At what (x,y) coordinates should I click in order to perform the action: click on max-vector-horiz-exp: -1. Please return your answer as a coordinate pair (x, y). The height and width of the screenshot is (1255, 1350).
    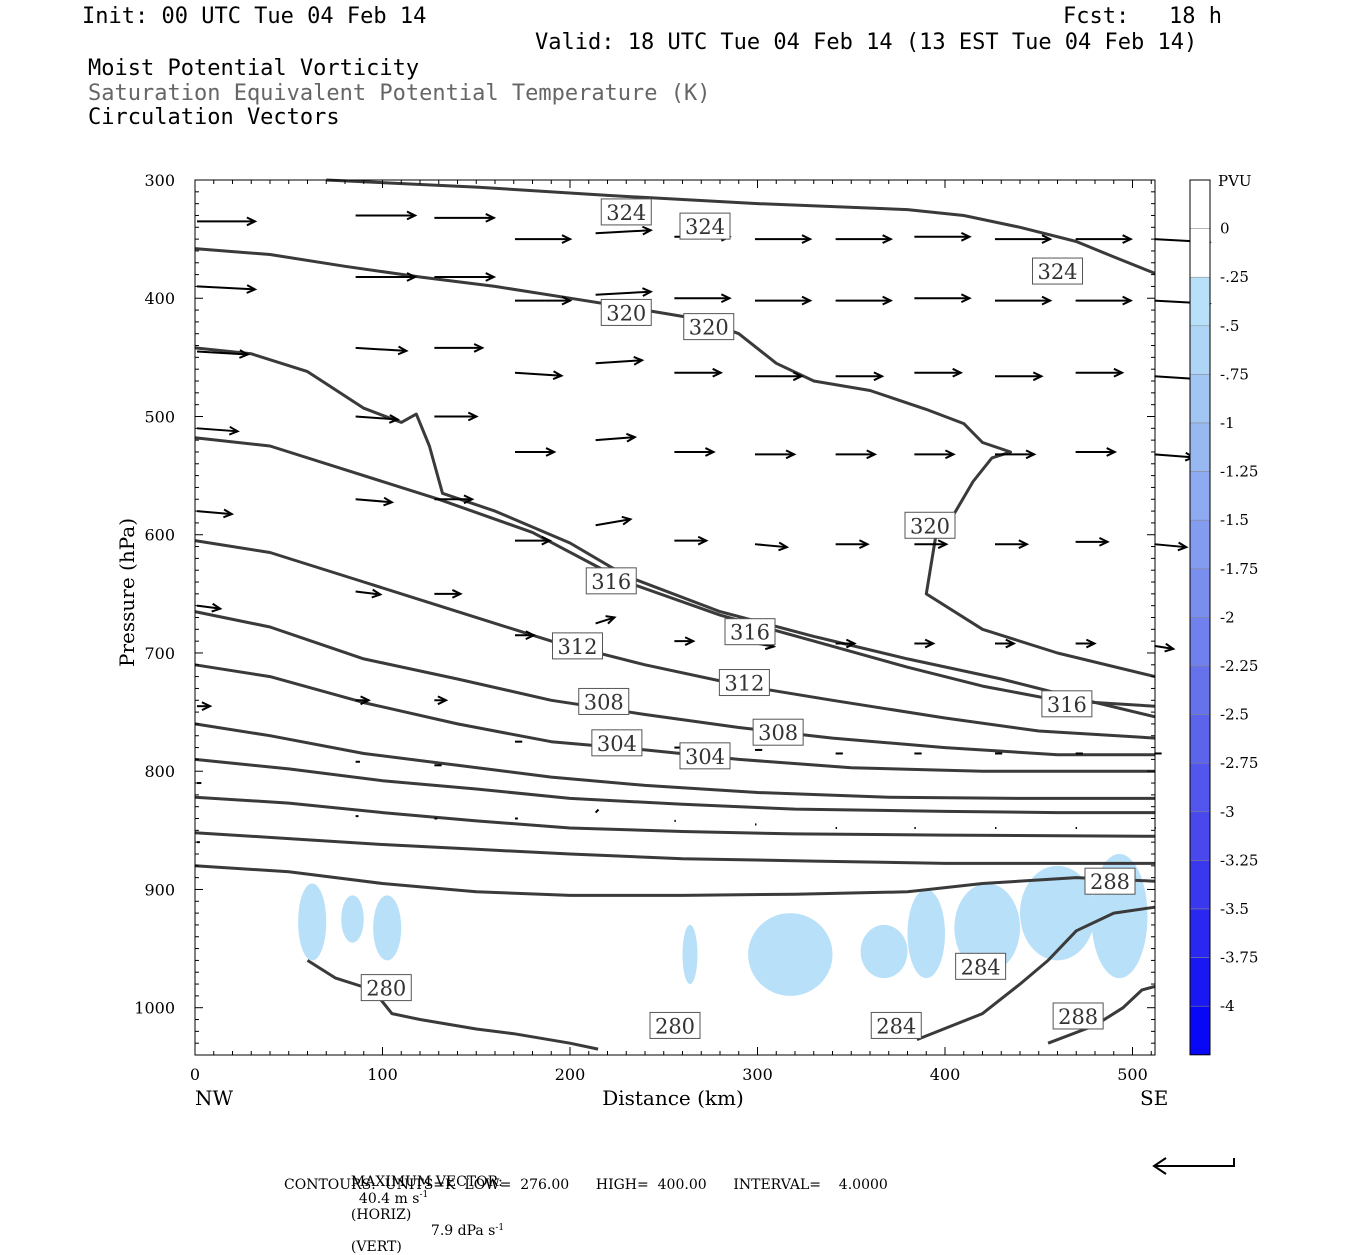
    Looking at the image, I should click on (424, 1195).